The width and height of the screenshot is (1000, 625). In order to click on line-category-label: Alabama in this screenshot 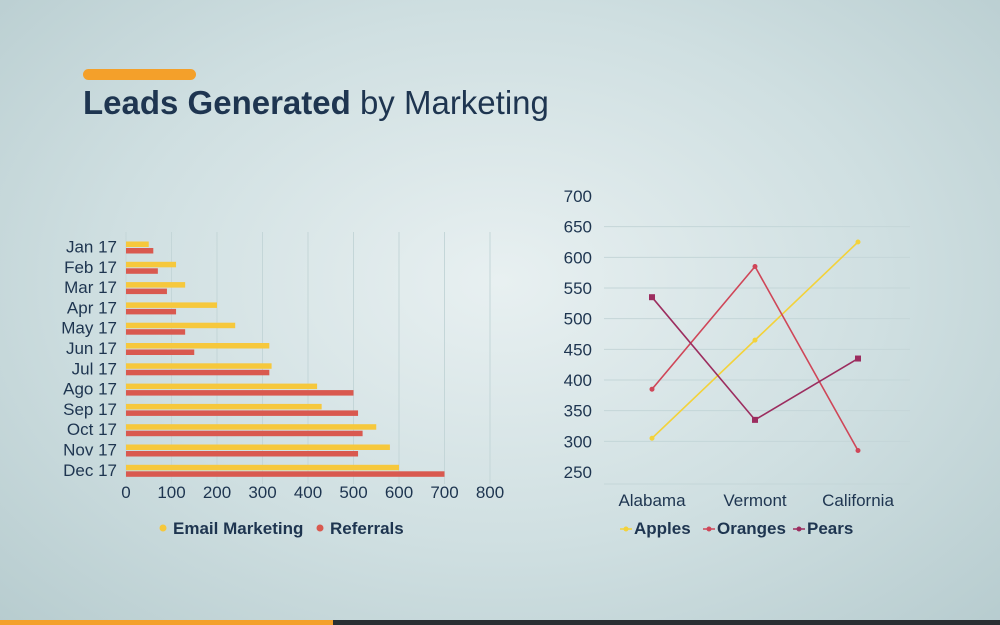, I will do `click(652, 500)`.